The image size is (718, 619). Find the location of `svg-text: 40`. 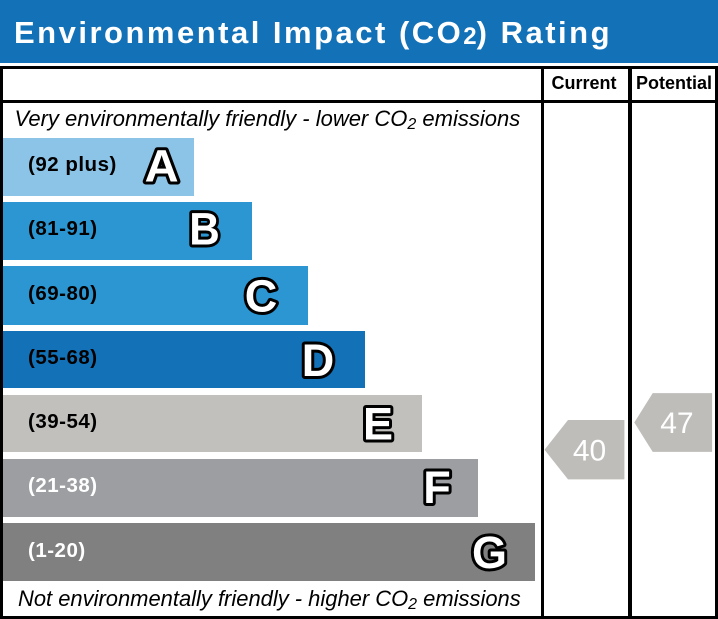

svg-text: 40 is located at coordinates (589, 451).